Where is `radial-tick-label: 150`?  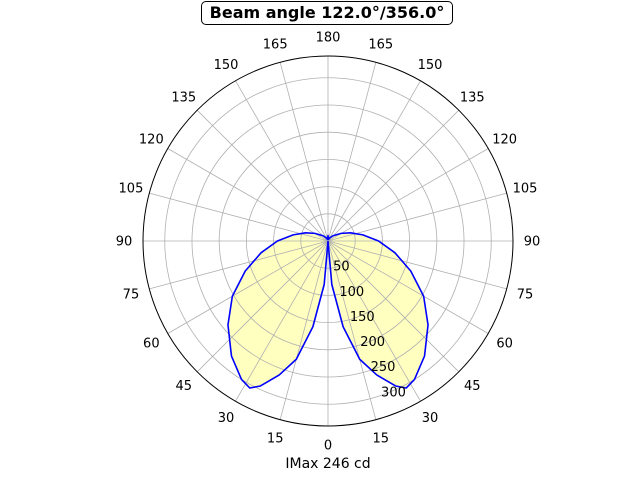 radial-tick-label: 150 is located at coordinates (362, 317).